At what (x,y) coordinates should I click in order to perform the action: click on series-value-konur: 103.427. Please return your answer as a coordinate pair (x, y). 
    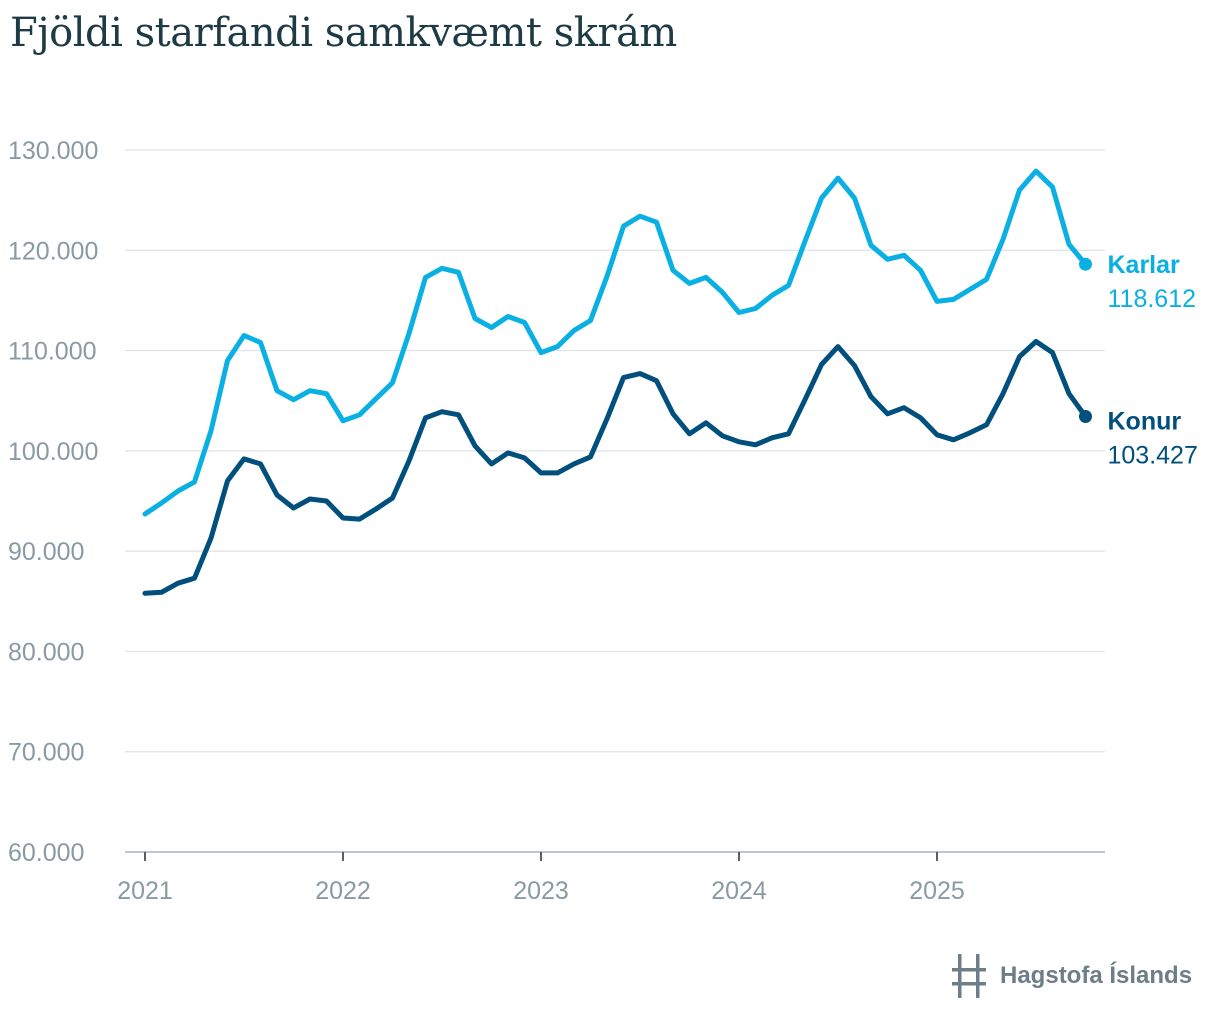
    Looking at the image, I should click on (1153, 455).